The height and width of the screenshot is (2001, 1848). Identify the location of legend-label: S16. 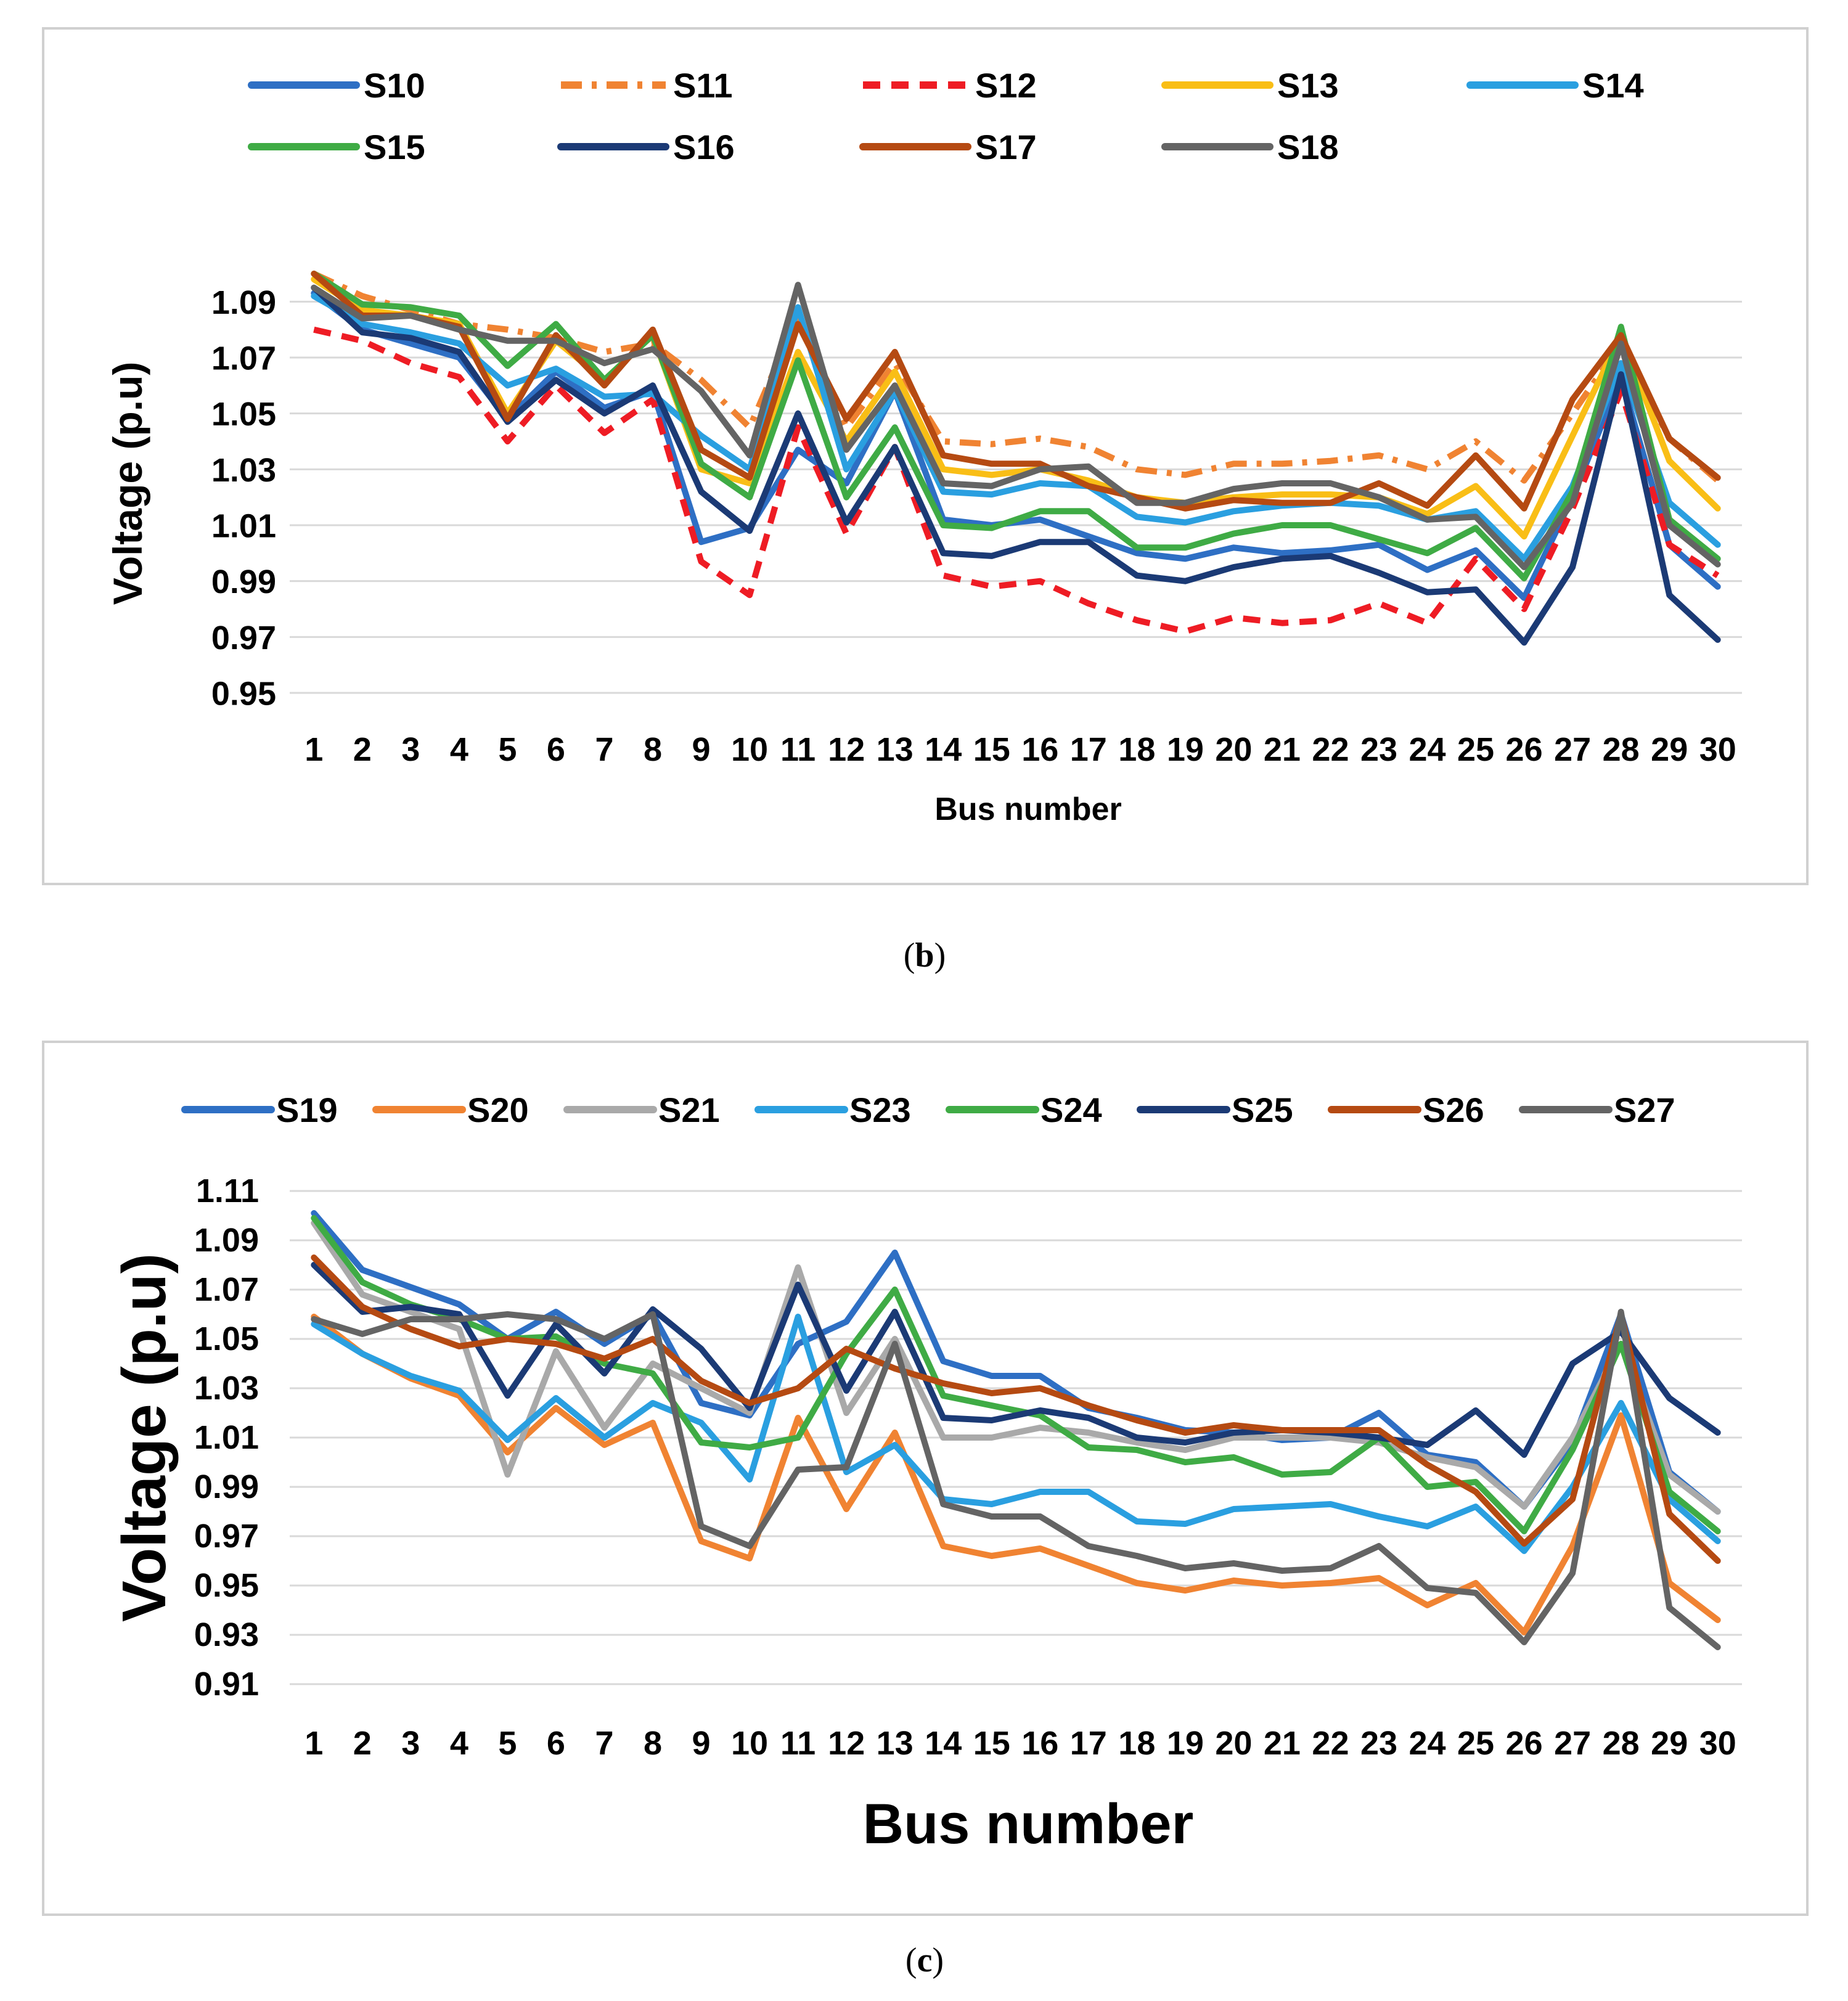
(704, 147).